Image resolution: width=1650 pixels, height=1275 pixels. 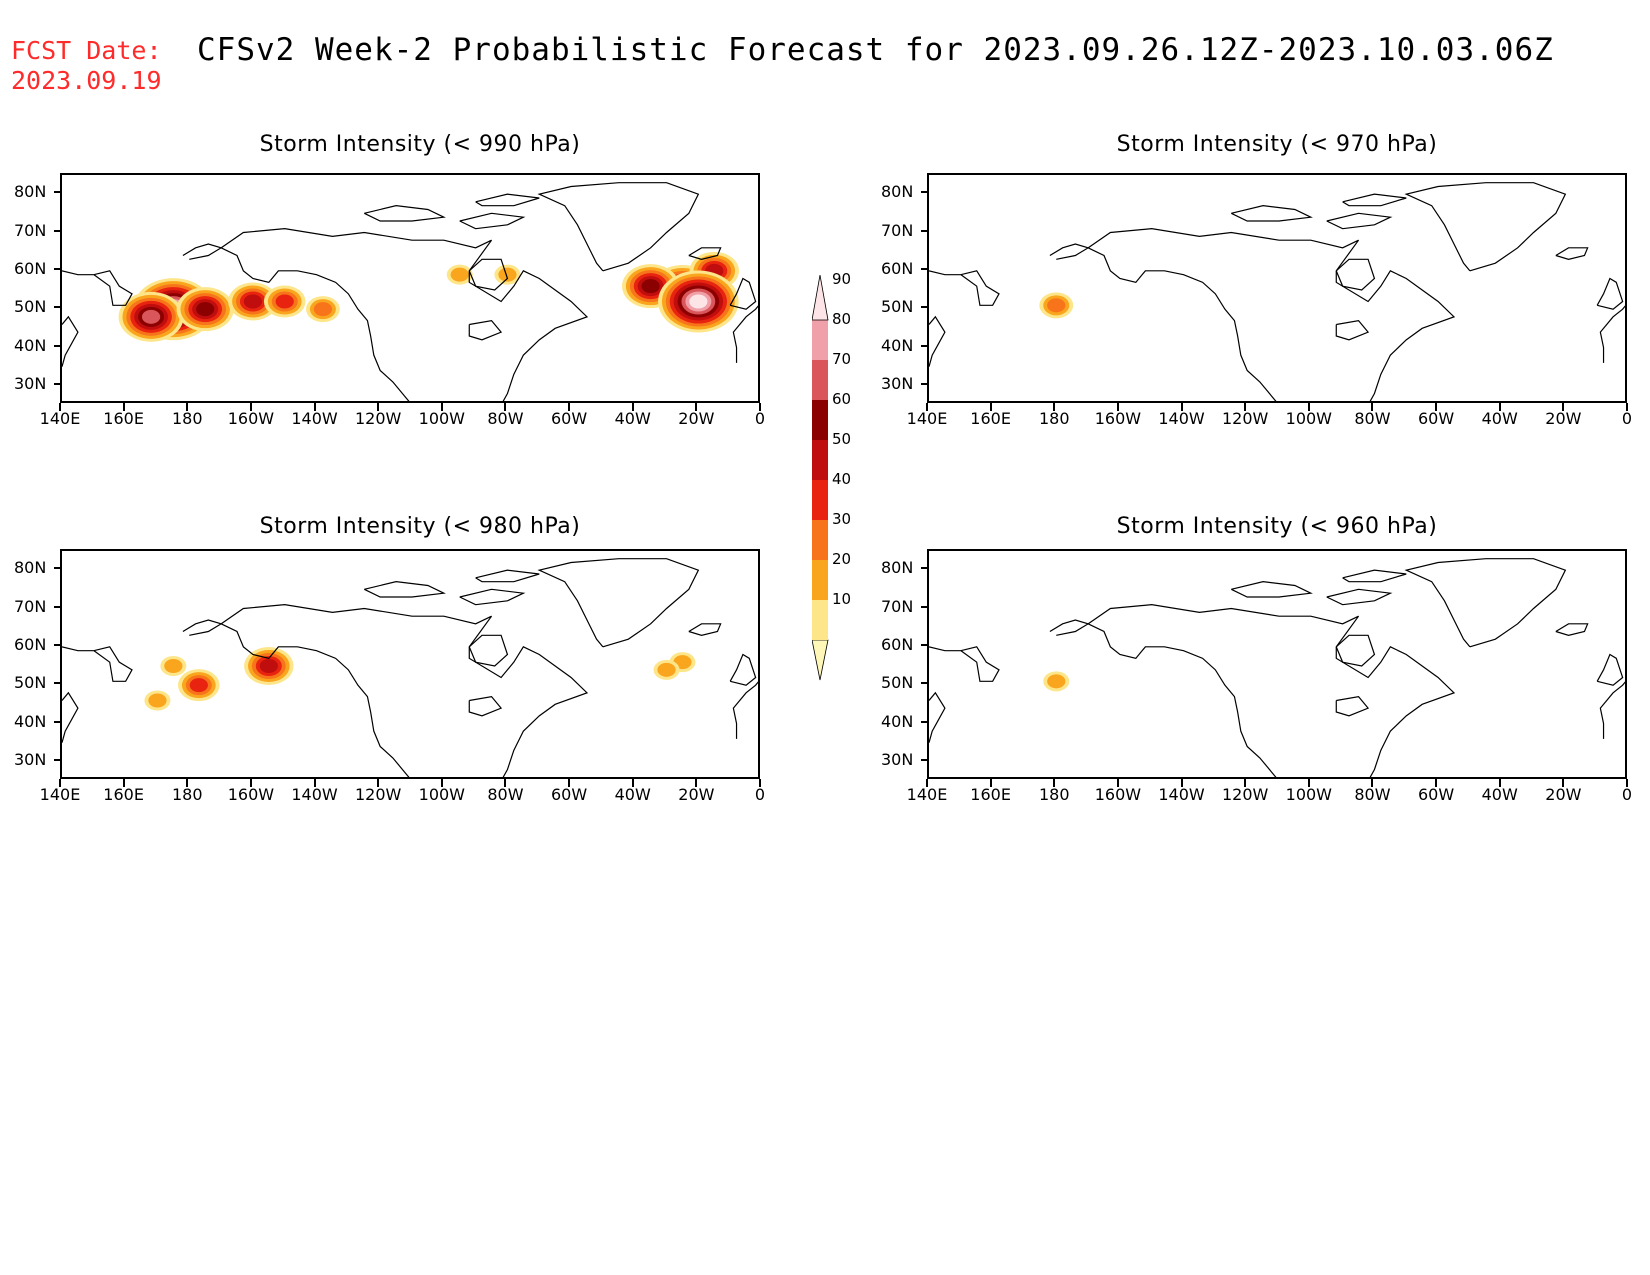 I want to click on lat-tick-label: 40N, so click(x=30, y=345).